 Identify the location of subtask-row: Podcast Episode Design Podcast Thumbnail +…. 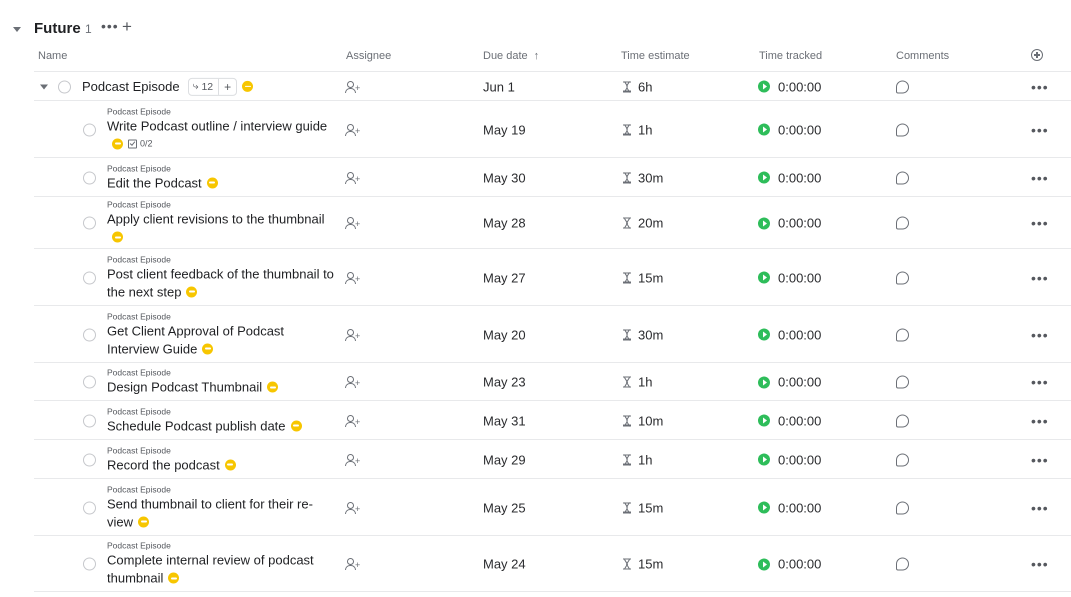
(552, 381).